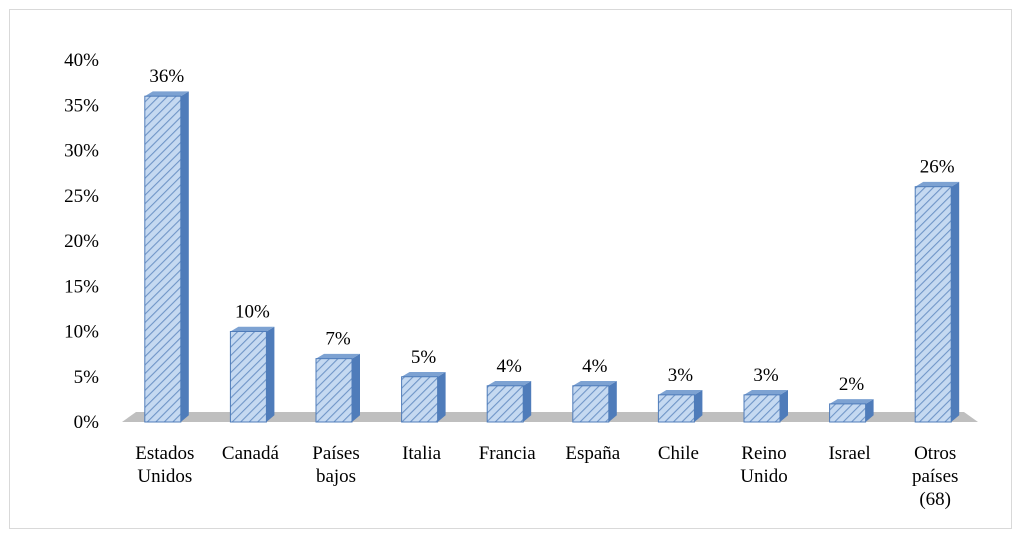 The width and height of the screenshot is (1024, 538). I want to click on bar: 36%, so click(166, 244).